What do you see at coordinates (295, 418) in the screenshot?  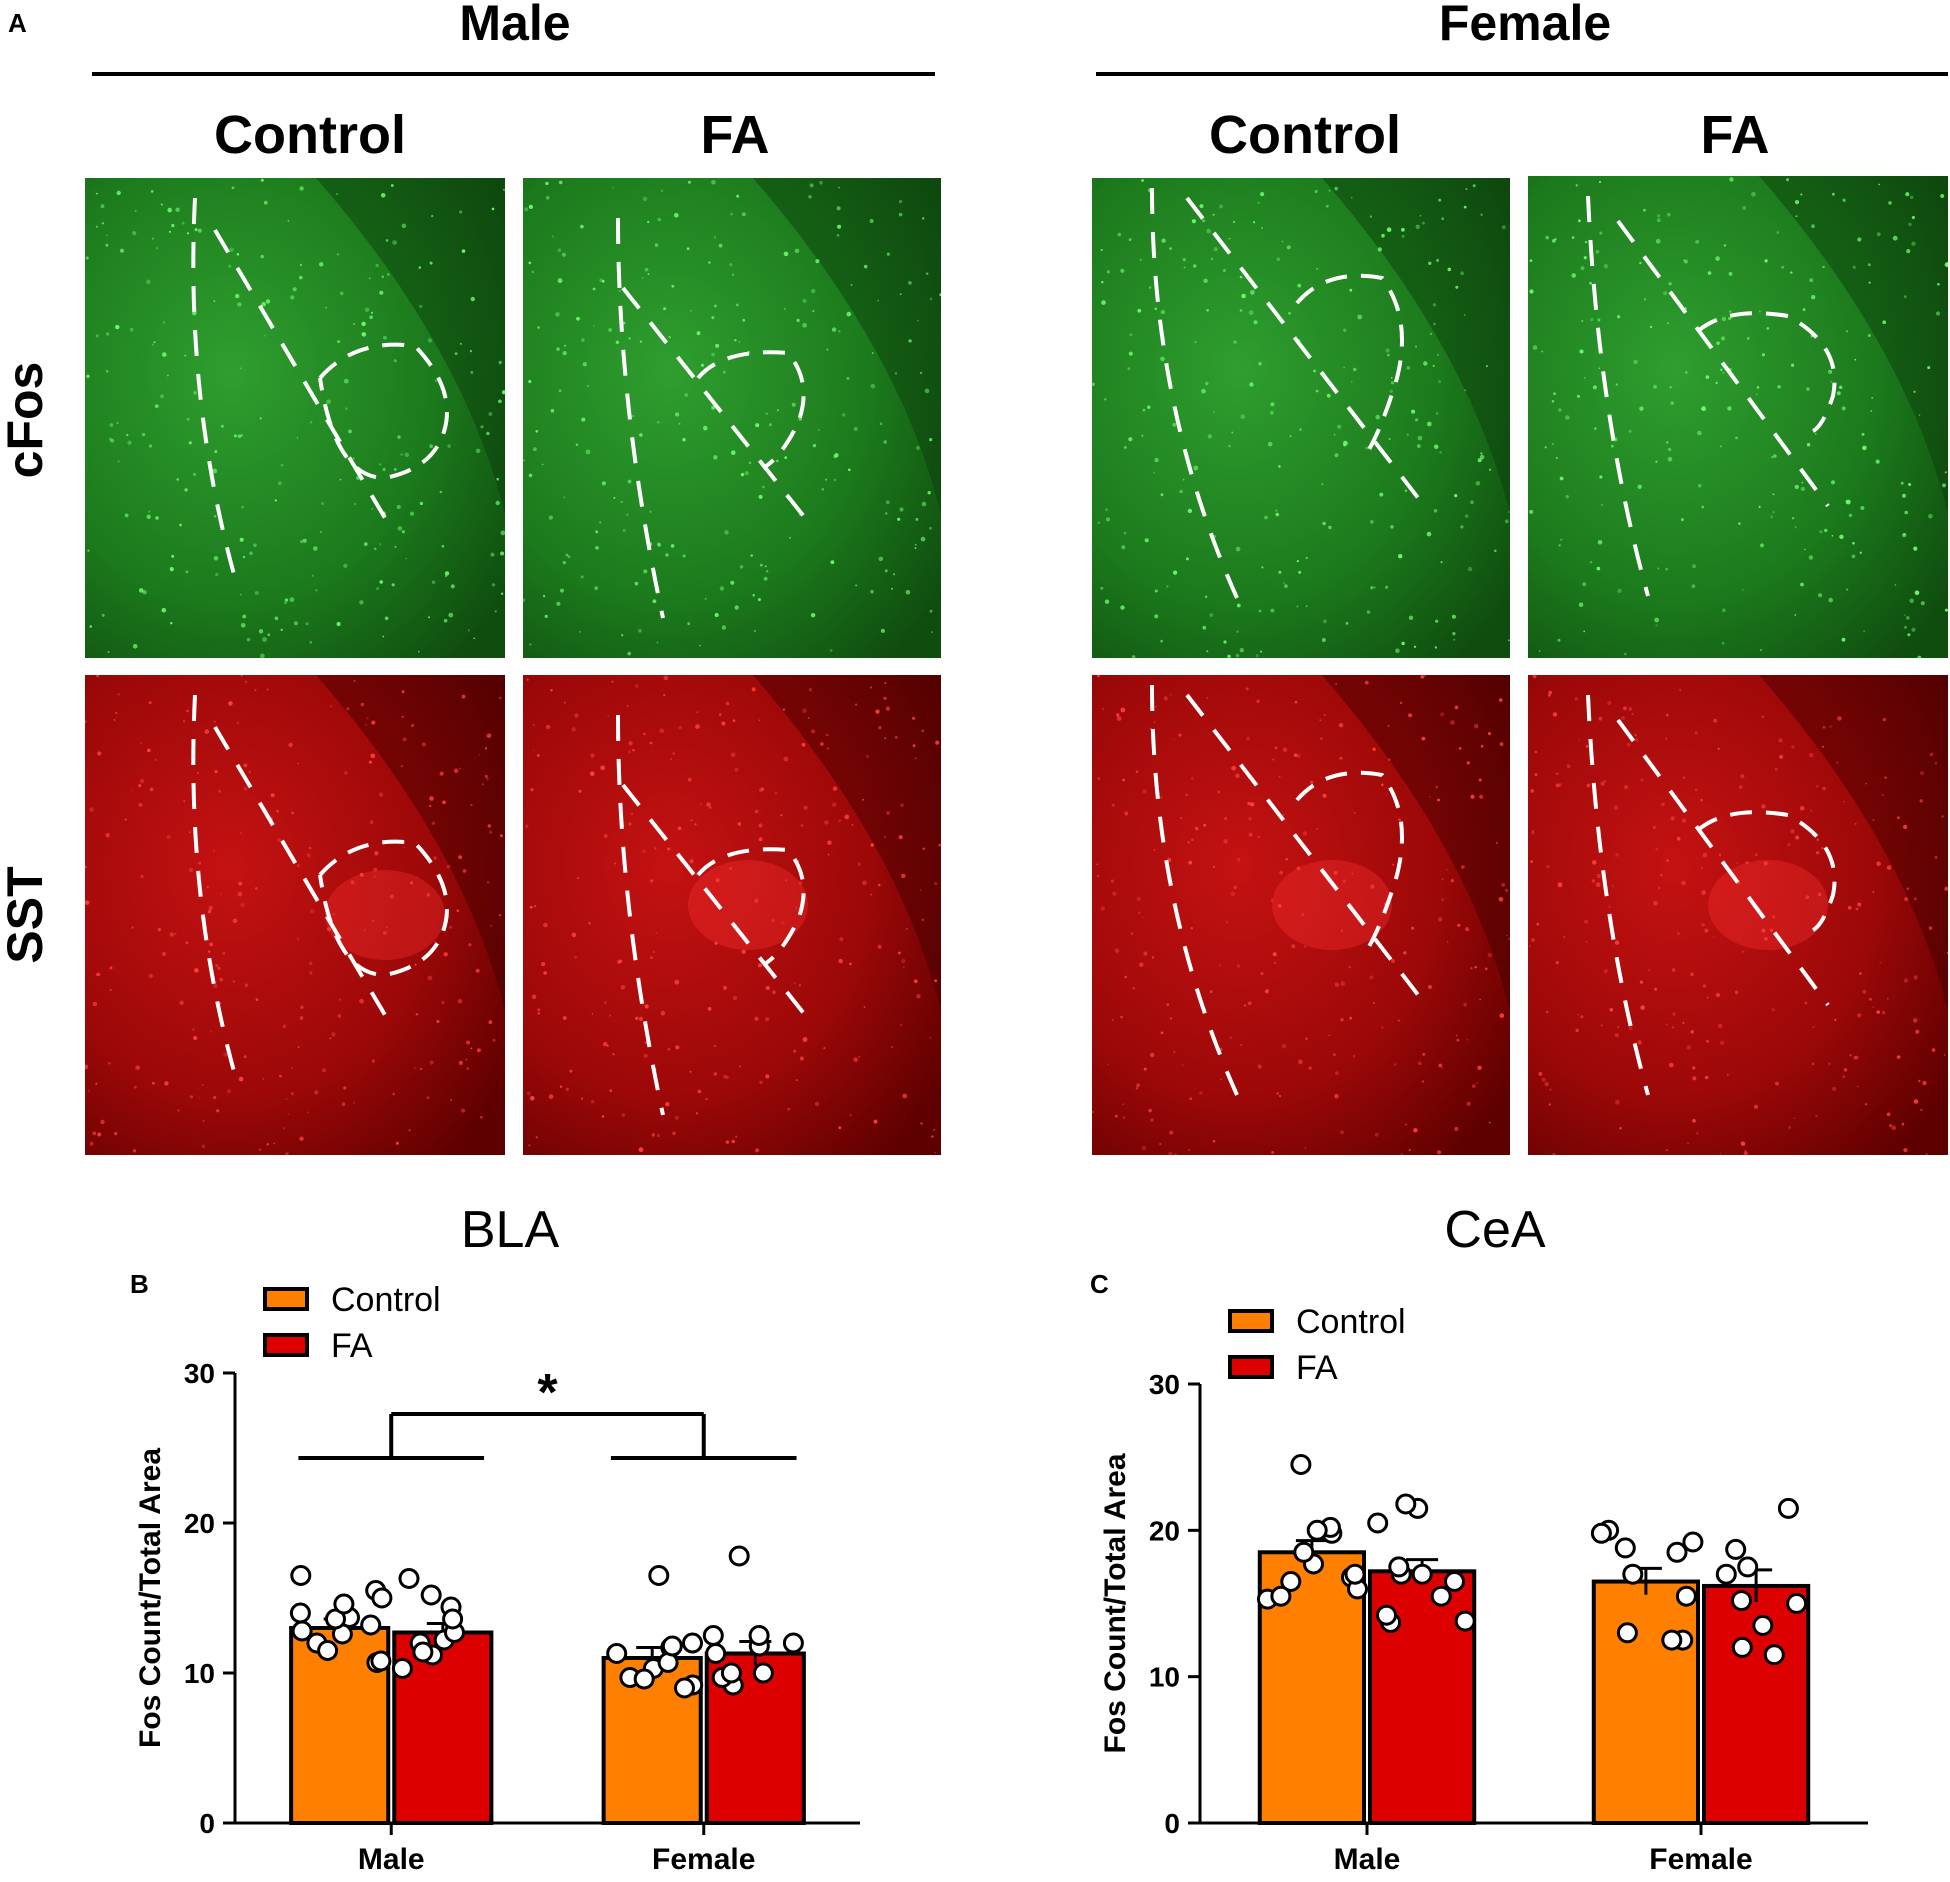 I see `micrograph-male-control-cfos` at bounding box center [295, 418].